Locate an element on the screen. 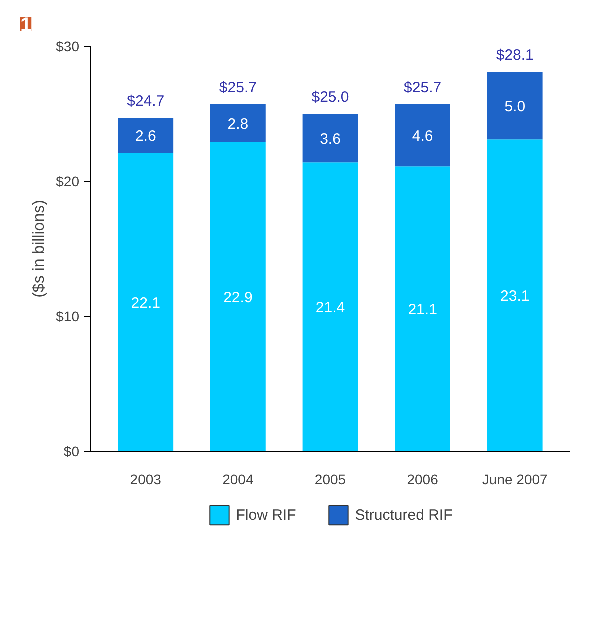 This screenshot has height=618, width=606. data-label: 22.1 is located at coordinates (145, 303).